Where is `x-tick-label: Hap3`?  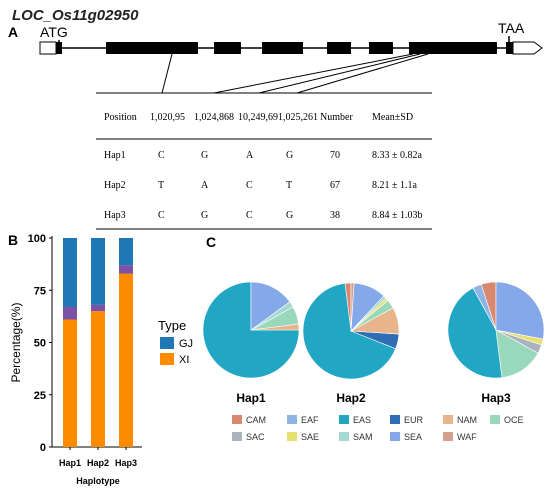 x-tick-label: Hap3 is located at coordinates (126, 463).